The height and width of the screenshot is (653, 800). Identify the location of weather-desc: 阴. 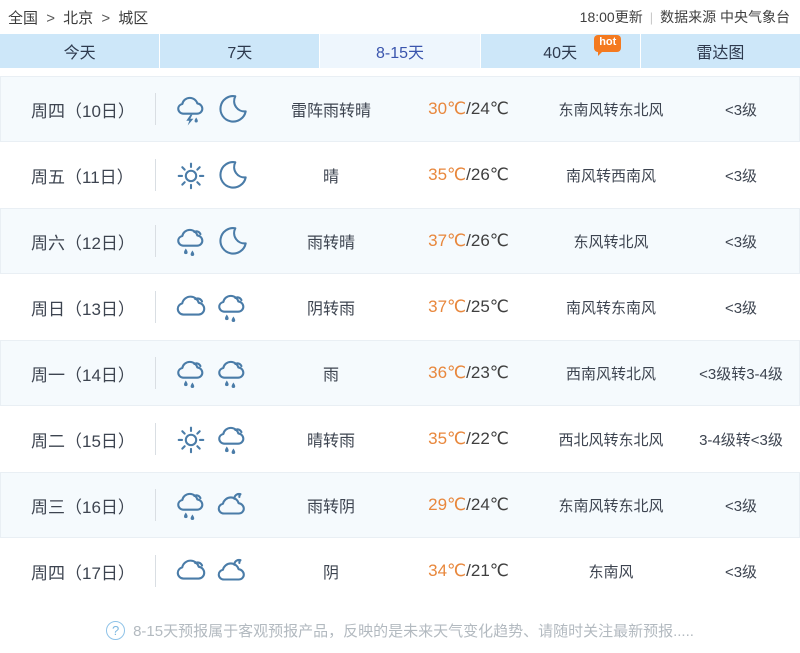
(330, 573).